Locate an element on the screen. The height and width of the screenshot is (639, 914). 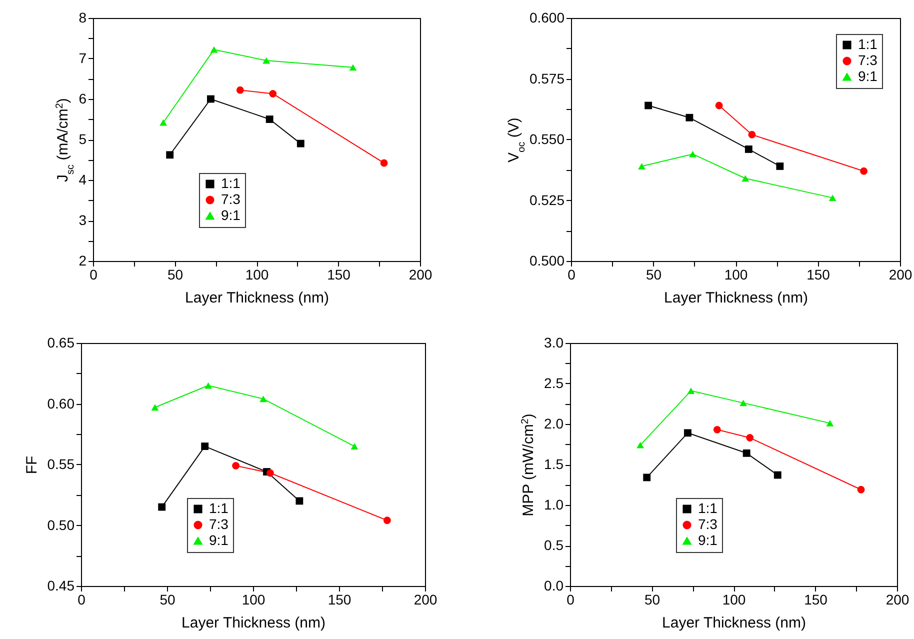
y-tick-label: 0.5 is located at coordinates (554, 545).